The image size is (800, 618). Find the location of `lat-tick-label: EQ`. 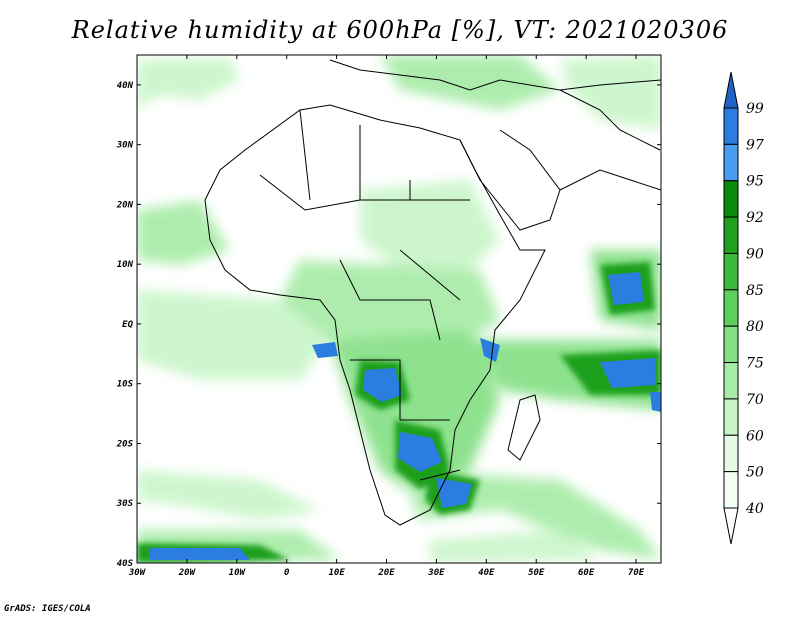

lat-tick-label: EQ is located at coordinates (127, 325).